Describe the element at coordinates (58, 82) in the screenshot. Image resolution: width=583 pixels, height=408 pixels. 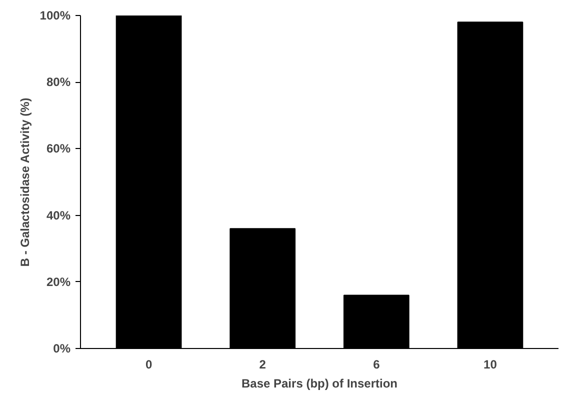
I see `y-tick-label: 80%` at that location.